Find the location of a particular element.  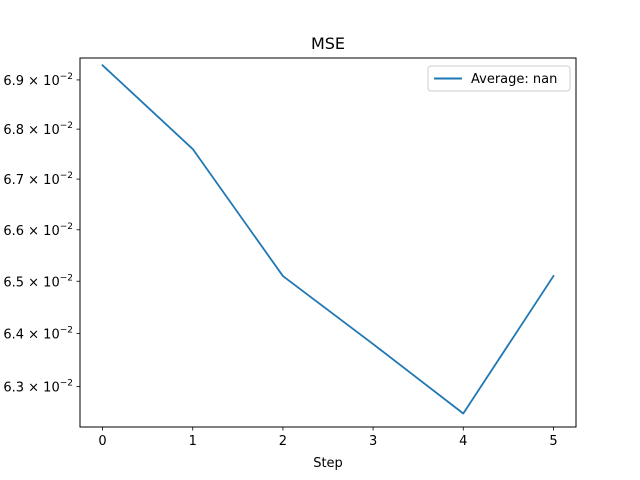

y-tick-label: 6.9 × 10⁻² is located at coordinates (38, 80).